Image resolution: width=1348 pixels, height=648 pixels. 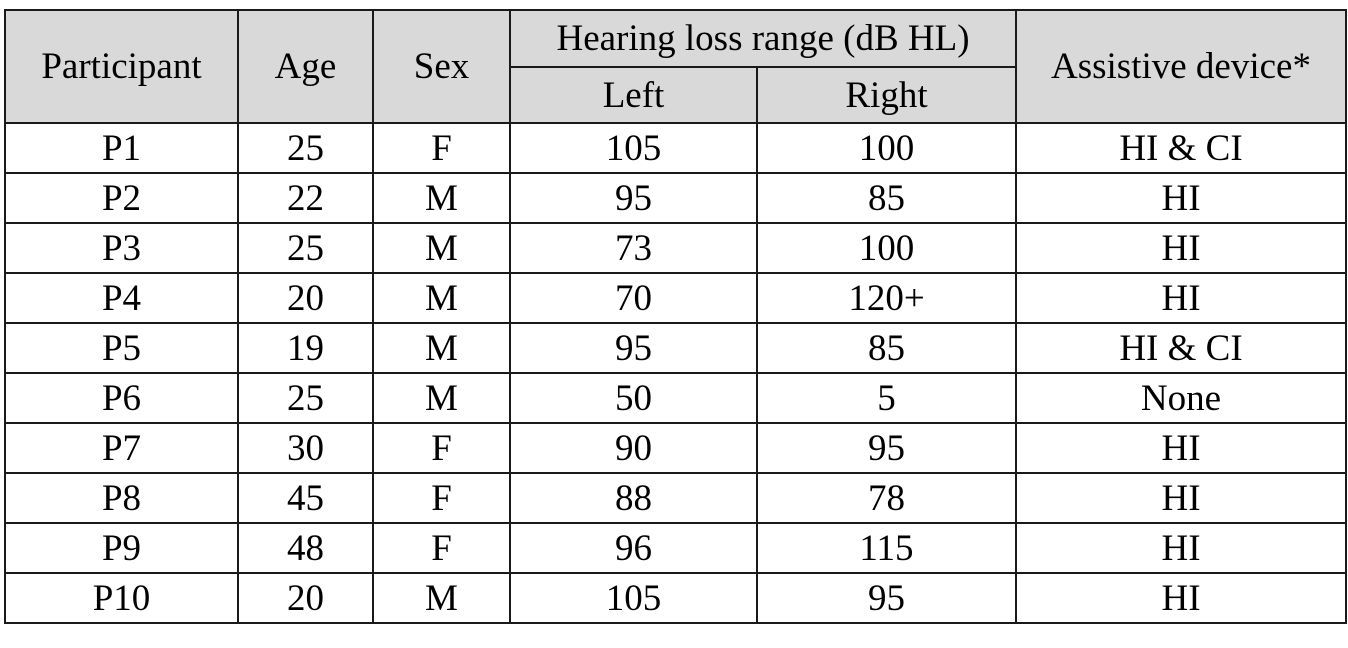 I want to click on cell-left: 88, so click(x=633, y=498).